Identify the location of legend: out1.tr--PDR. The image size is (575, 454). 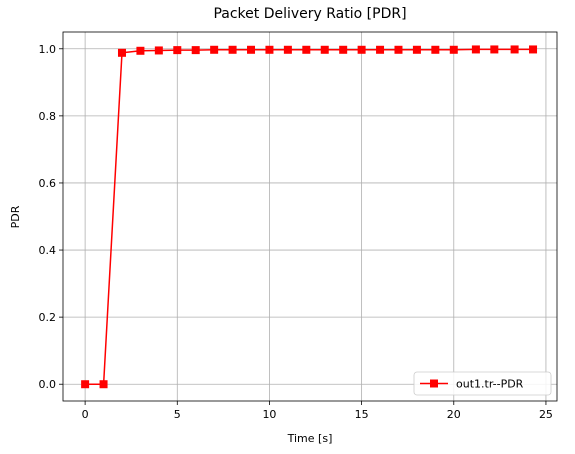
(482, 383).